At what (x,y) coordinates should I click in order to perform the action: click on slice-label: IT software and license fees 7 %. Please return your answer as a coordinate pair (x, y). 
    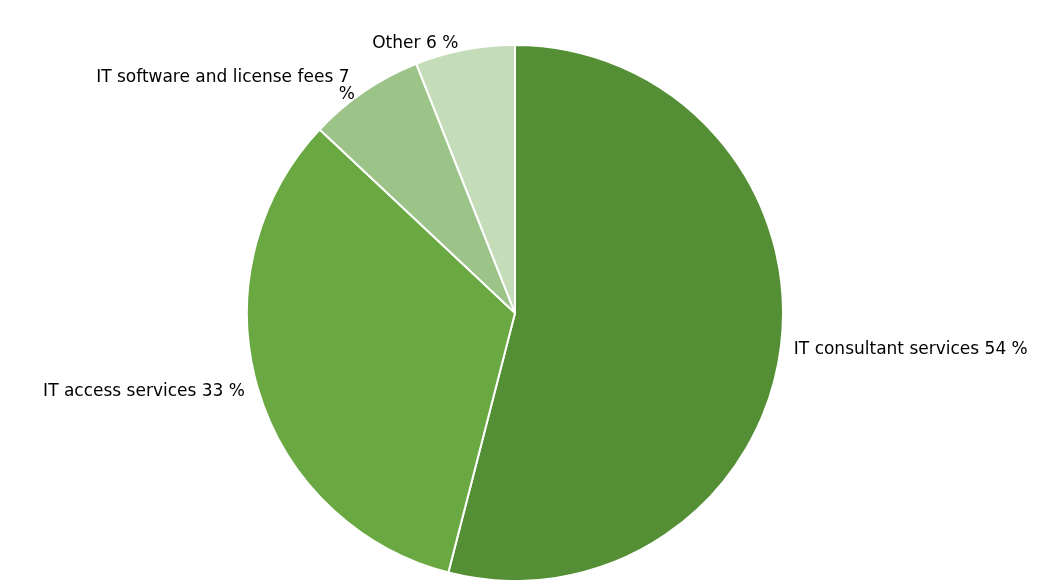
    Looking at the image, I should click on (225, 85).